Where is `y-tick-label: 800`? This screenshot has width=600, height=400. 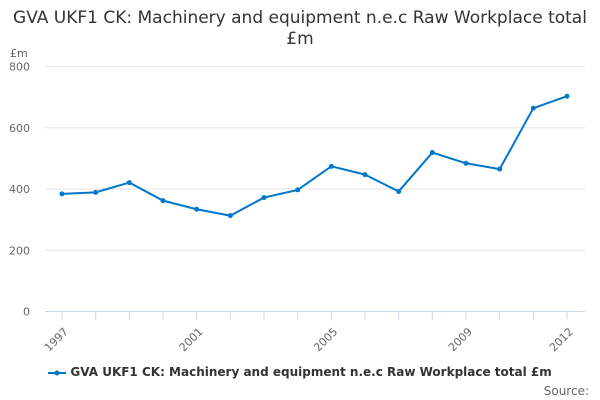
y-tick-label: 800 is located at coordinates (19, 67).